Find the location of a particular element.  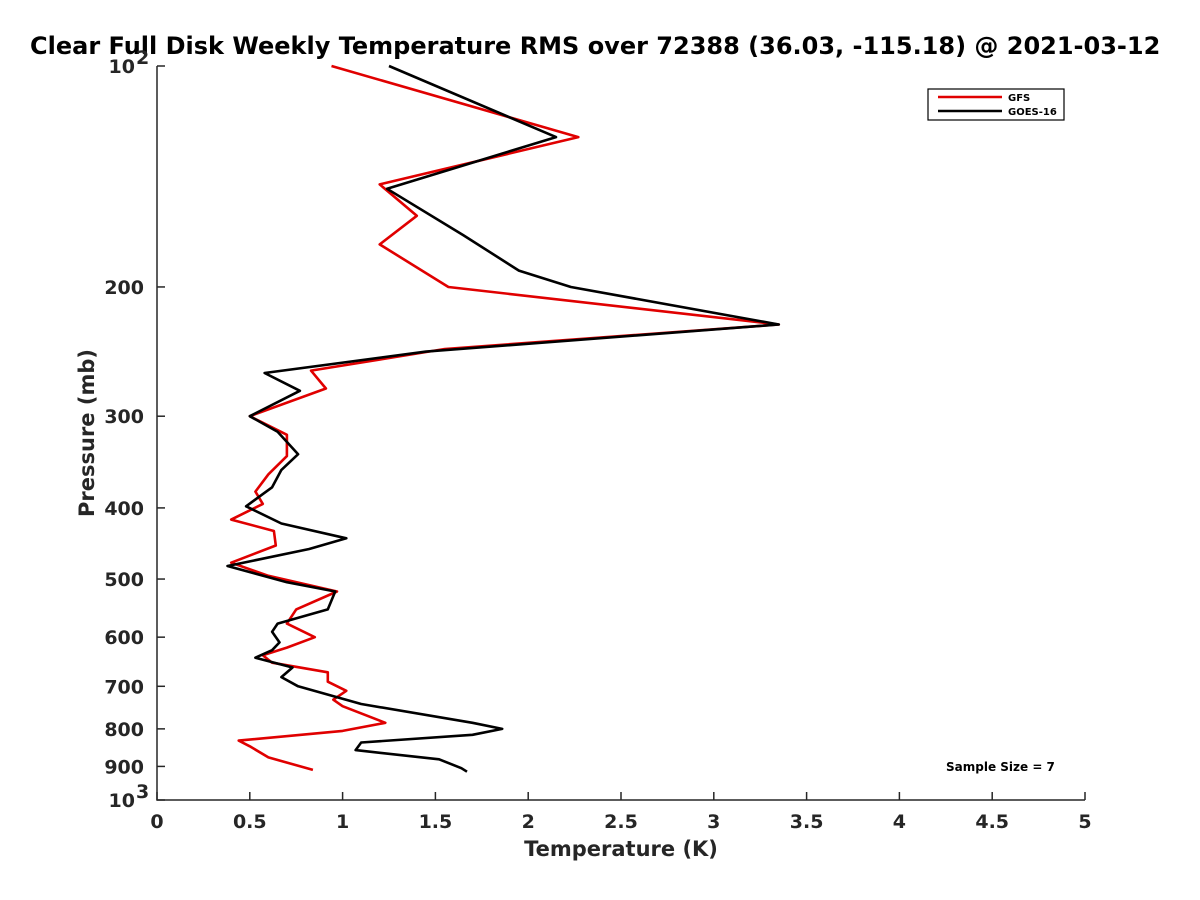

sample-size-annotation: Sample Size = 7 is located at coordinates (1000, 767).